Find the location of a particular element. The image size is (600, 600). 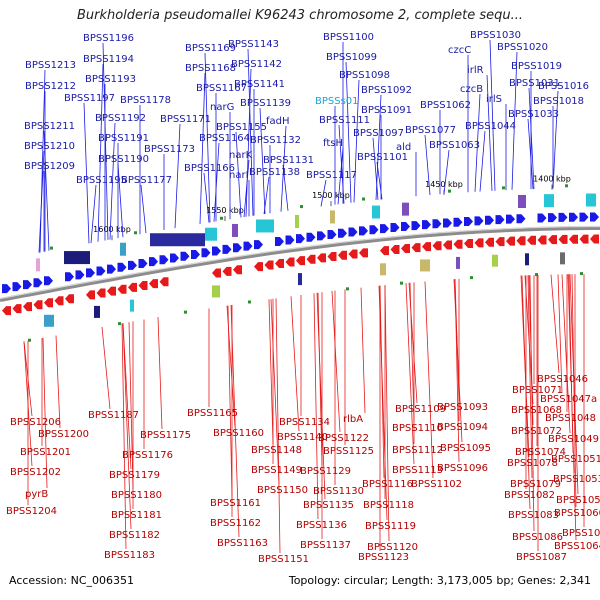

gene-label-BPSS1131: BPSS1131 is located at coordinates (288, 160).